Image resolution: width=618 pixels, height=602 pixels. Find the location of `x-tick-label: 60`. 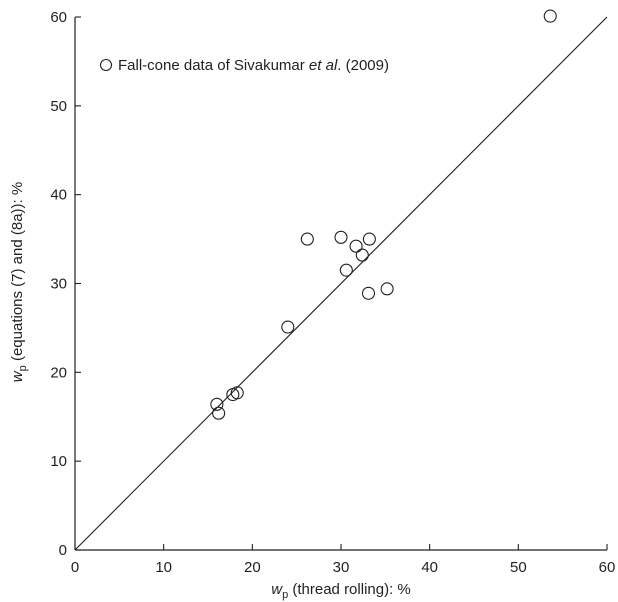

x-tick-label: 60 is located at coordinates (607, 567).